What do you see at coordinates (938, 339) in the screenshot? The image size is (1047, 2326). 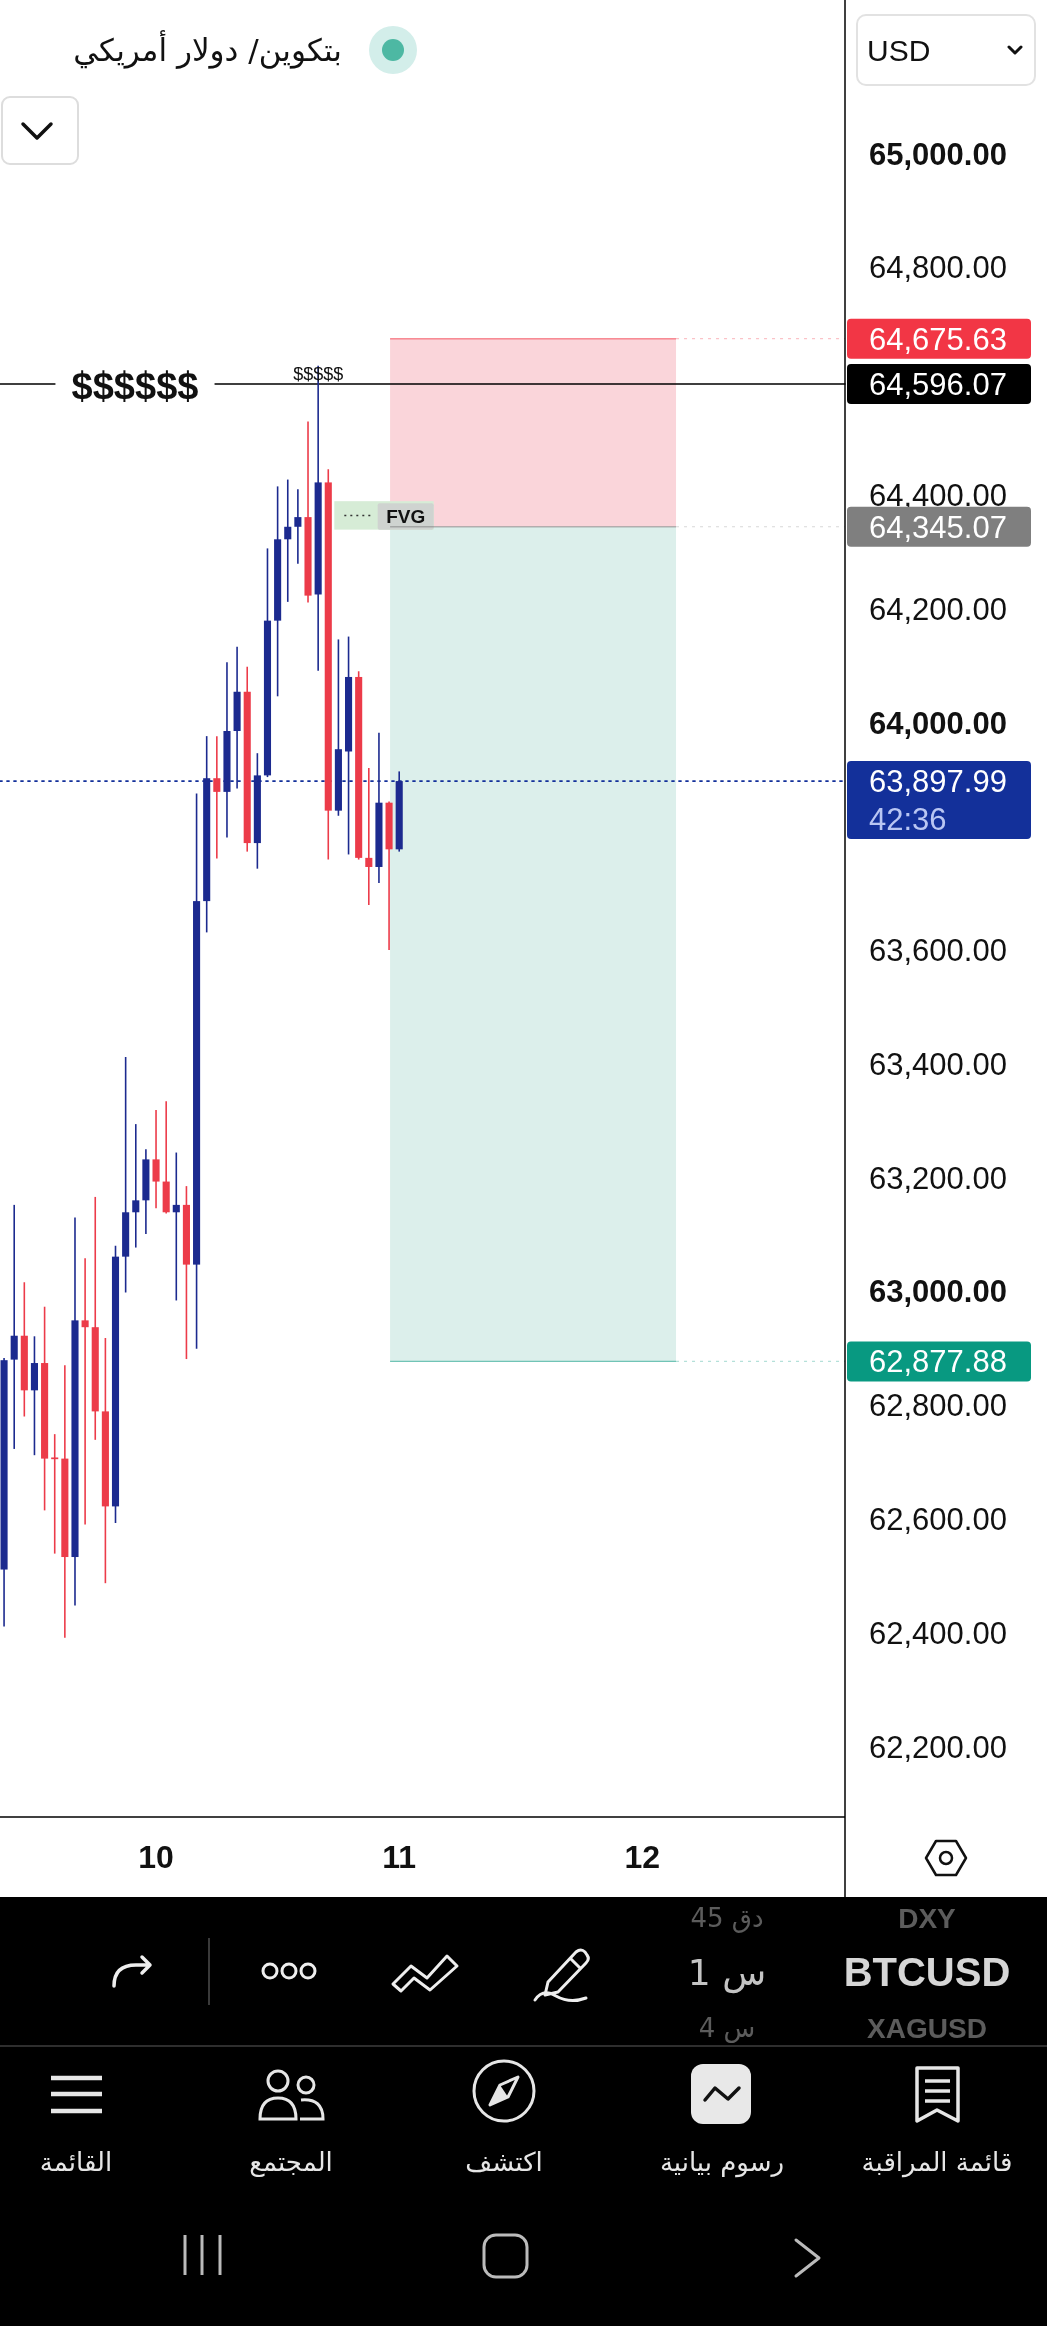 I see `ref-line-label: 64,675.63` at bounding box center [938, 339].